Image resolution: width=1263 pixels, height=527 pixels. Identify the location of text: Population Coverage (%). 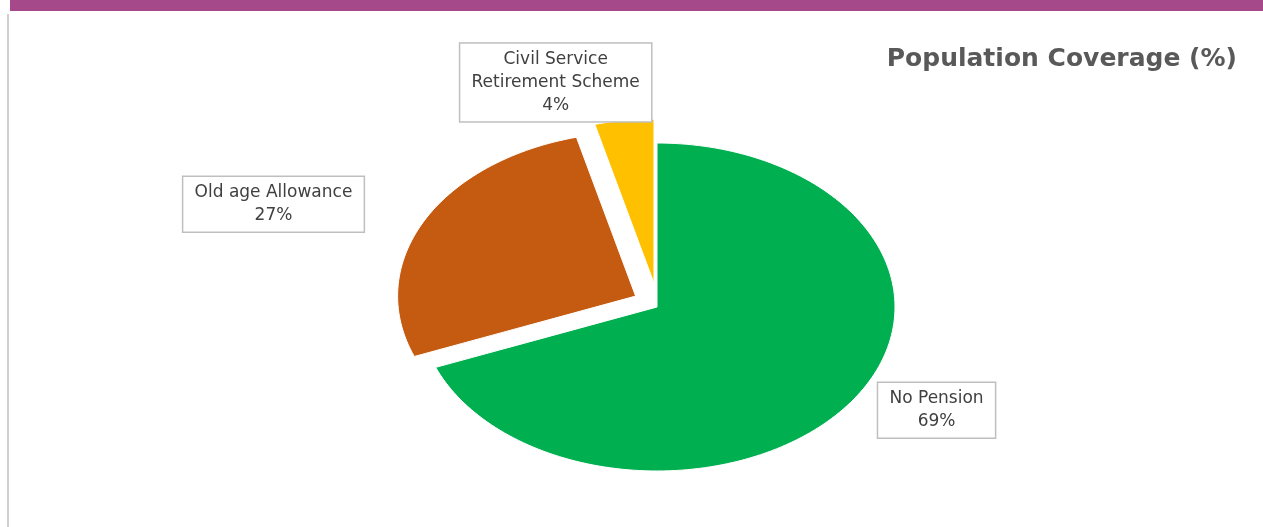
(1061, 57).